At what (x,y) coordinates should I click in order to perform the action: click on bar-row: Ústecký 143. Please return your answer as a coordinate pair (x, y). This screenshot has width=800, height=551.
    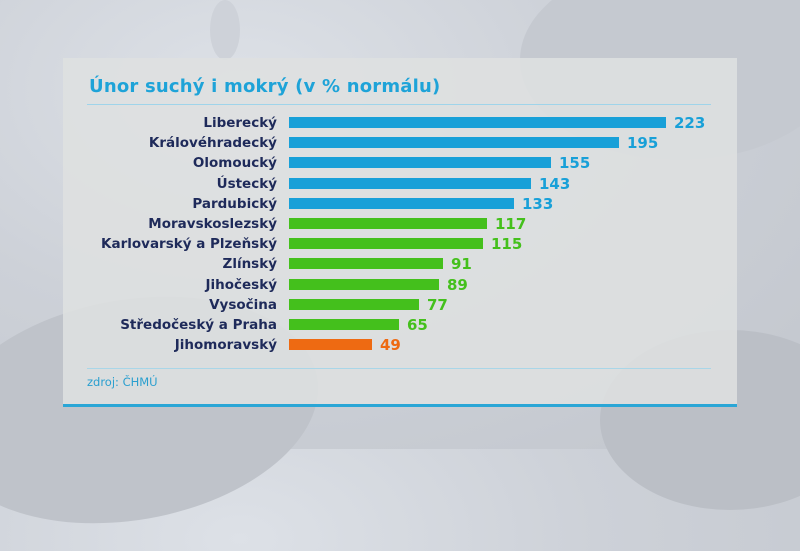
    Looking at the image, I should click on (400, 184).